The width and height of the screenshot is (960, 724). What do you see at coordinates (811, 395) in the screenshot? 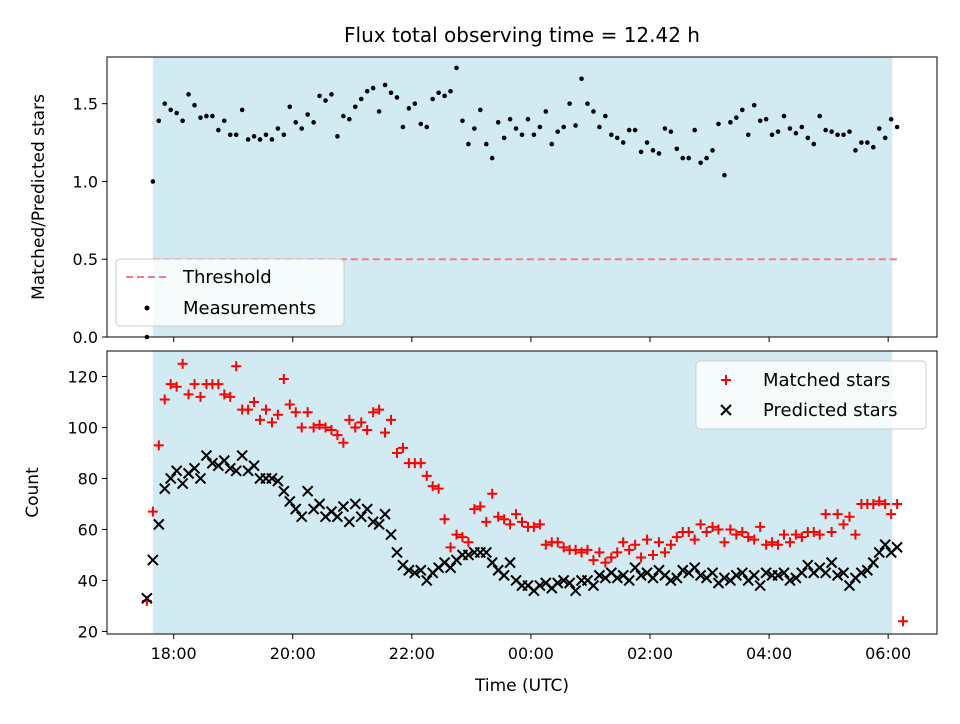
I see `bottom-legend-box` at bounding box center [811, 395].